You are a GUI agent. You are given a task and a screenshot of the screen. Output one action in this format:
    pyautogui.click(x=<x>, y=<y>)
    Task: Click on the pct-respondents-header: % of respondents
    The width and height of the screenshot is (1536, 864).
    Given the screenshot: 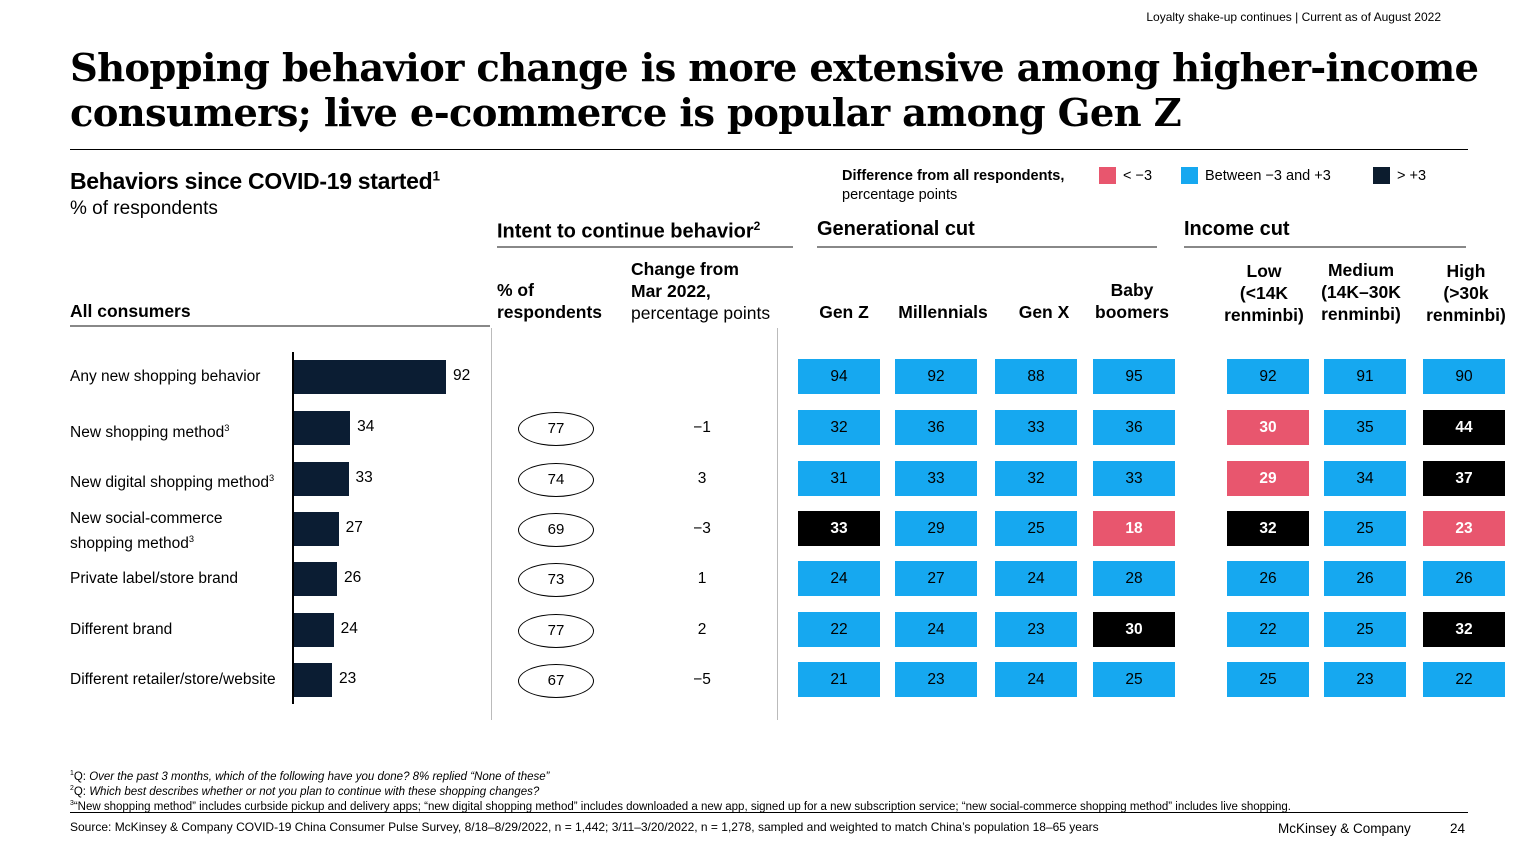 What is the action you would take?
    pyautogui.click(x=549, y=301)
    